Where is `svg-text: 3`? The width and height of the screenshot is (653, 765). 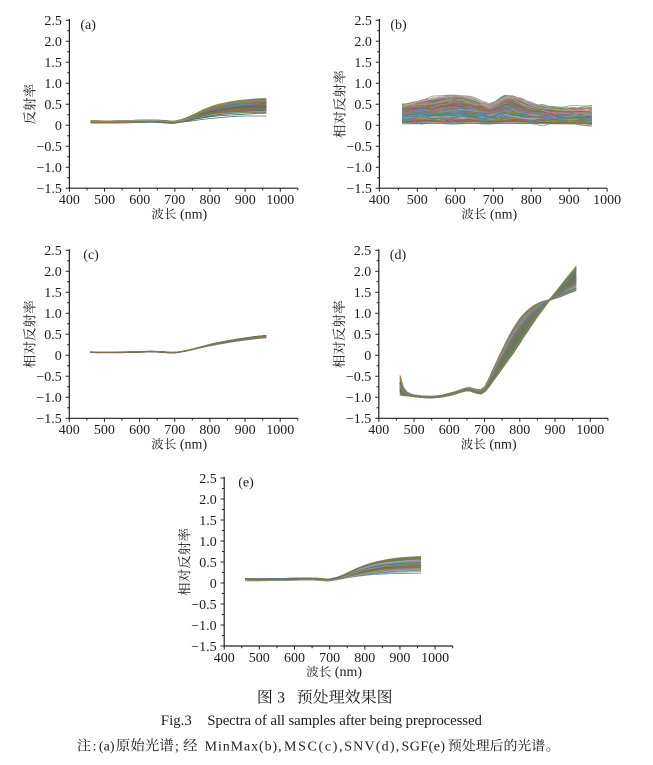
svg-text: 3 is located at coordinates (281, 698).